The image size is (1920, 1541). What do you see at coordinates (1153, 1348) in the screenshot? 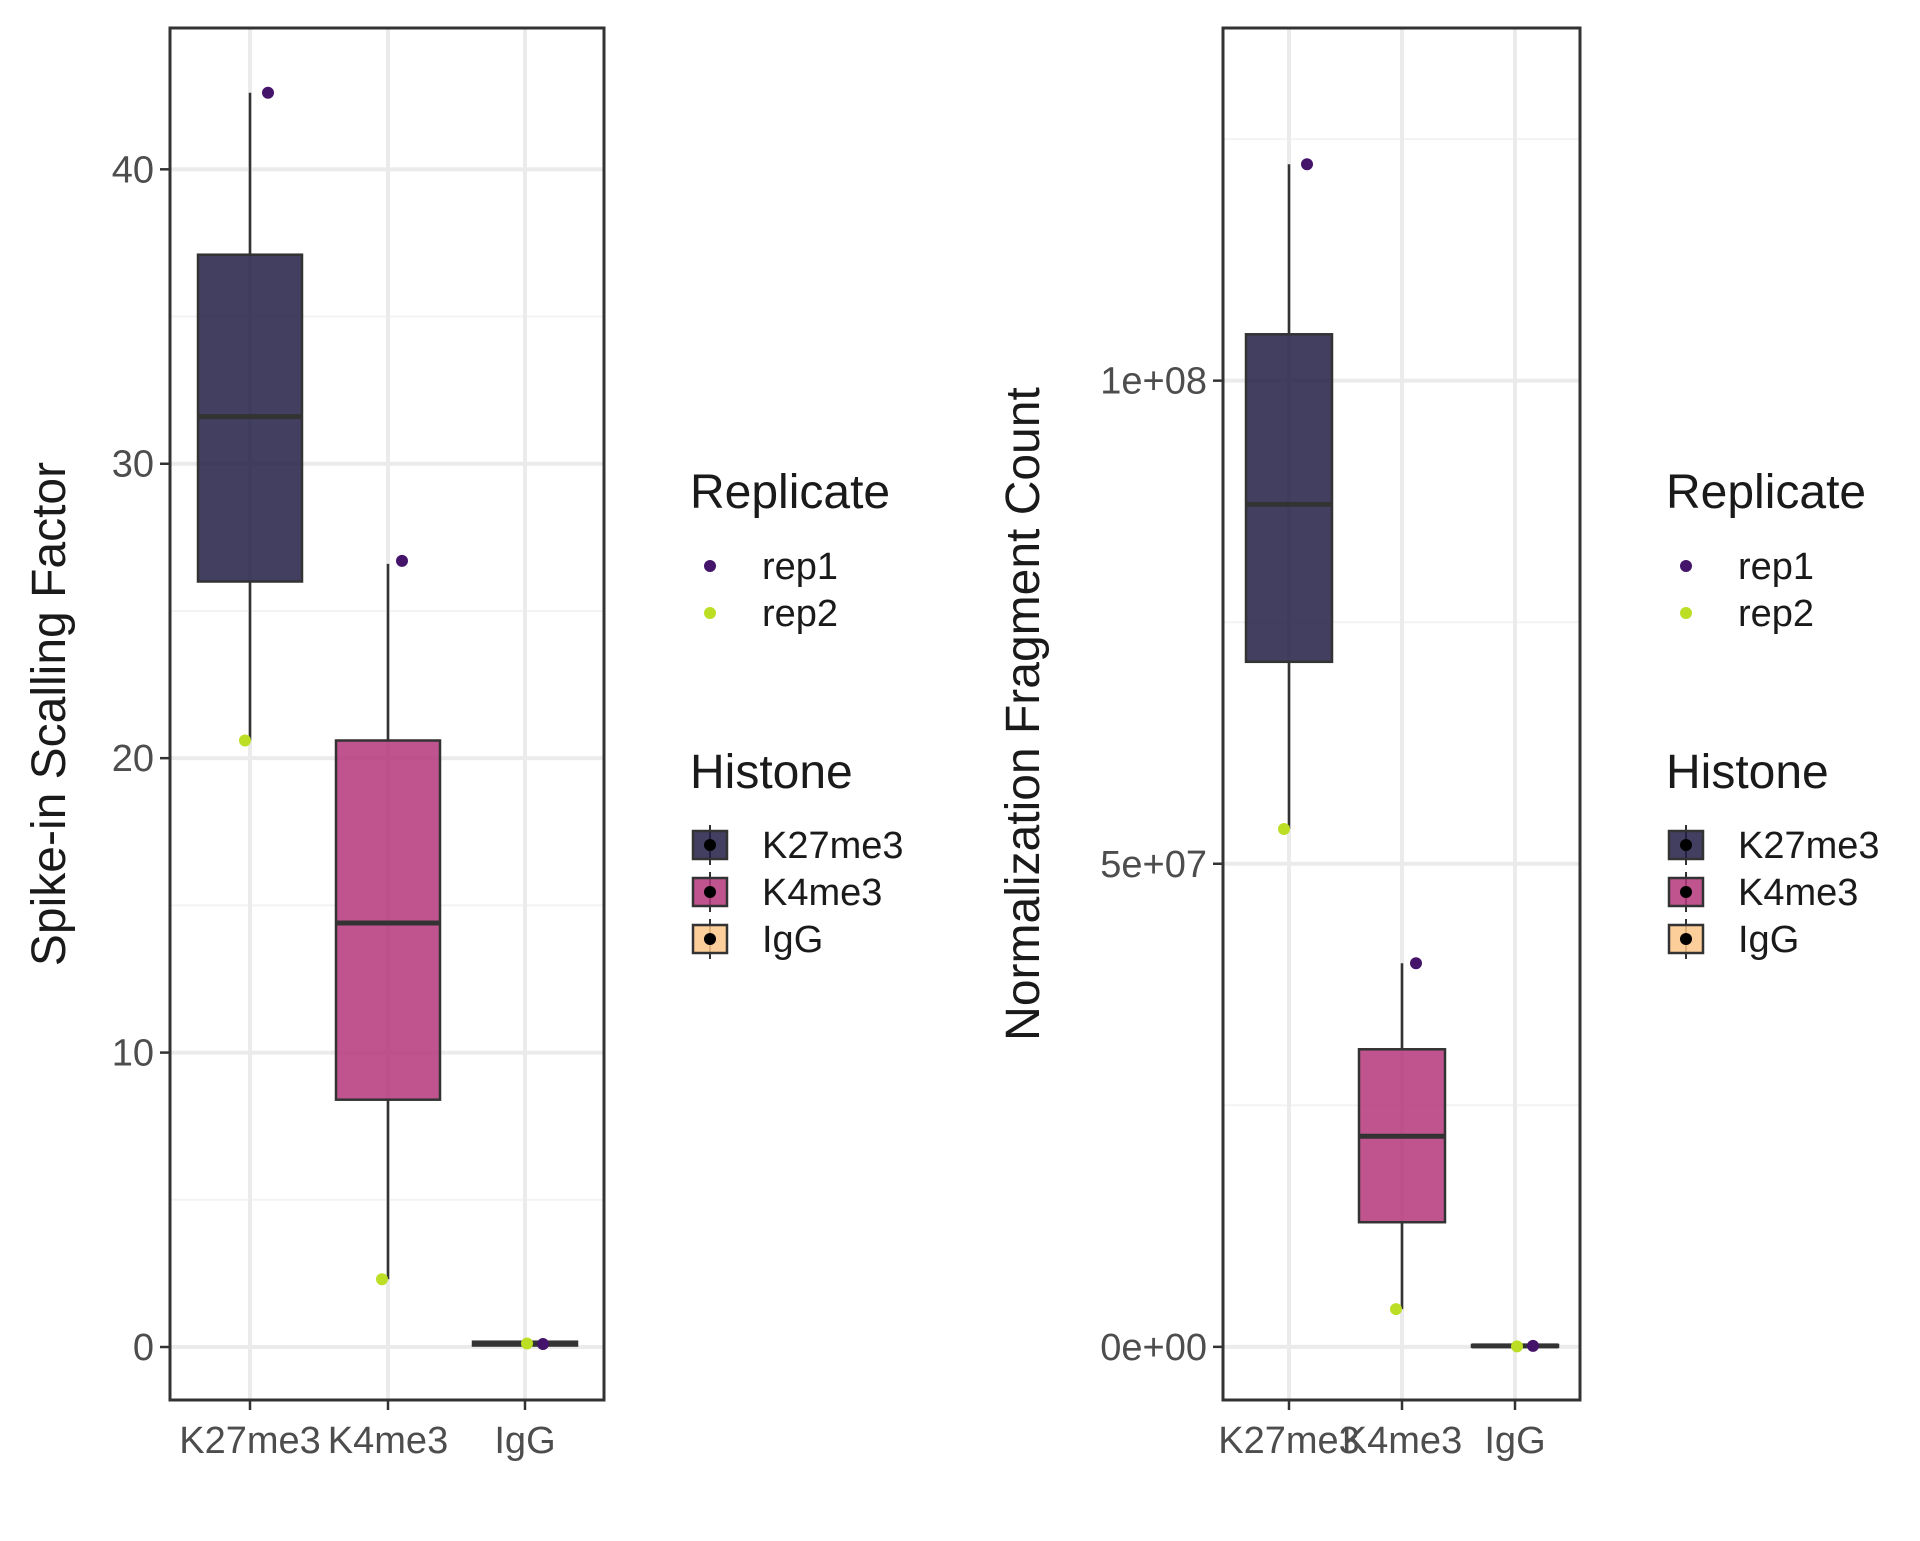
I see `y-tick-label: 0e+00` at bounding box center [1153, 1348].